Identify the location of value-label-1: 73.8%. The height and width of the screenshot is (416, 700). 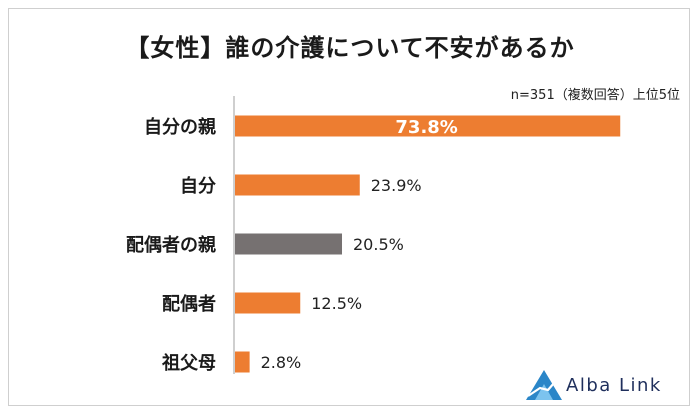
(426, 127).